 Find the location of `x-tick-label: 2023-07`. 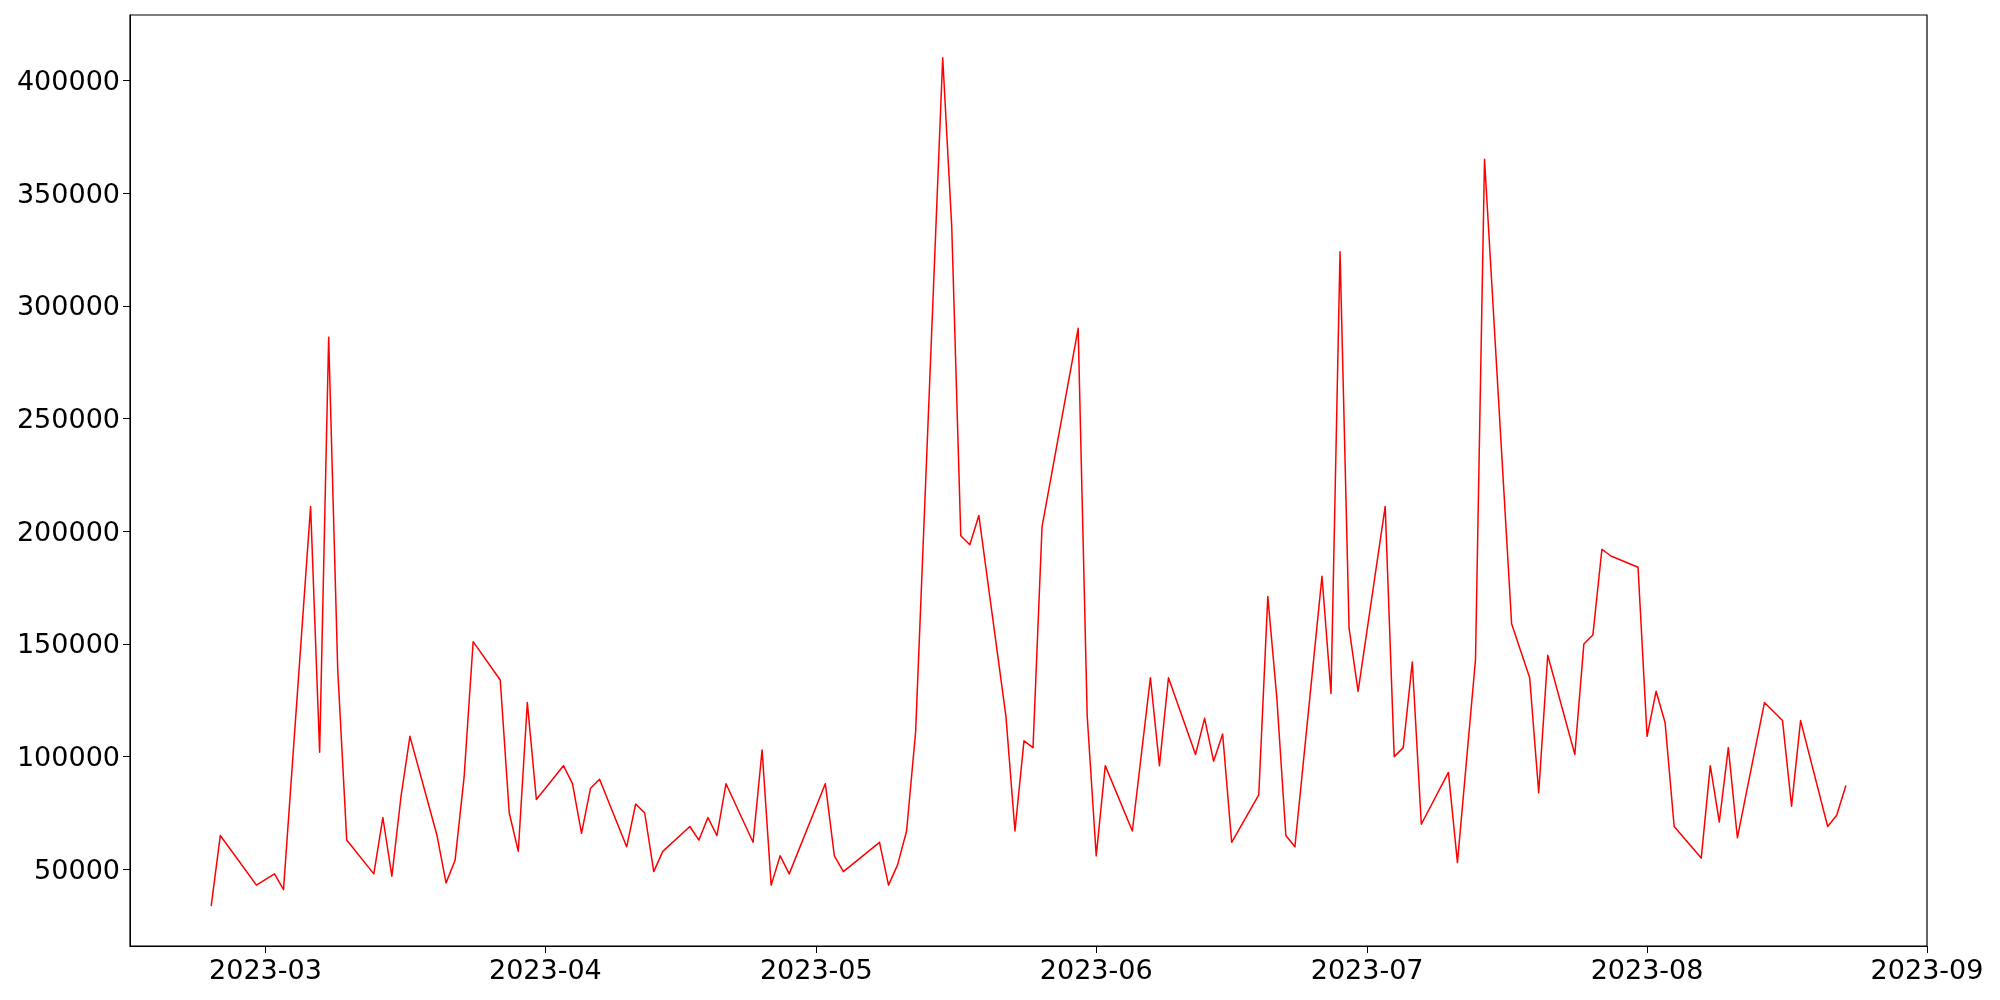

x-tick-label: 2023-07 is located at coordinates (1367, 969).